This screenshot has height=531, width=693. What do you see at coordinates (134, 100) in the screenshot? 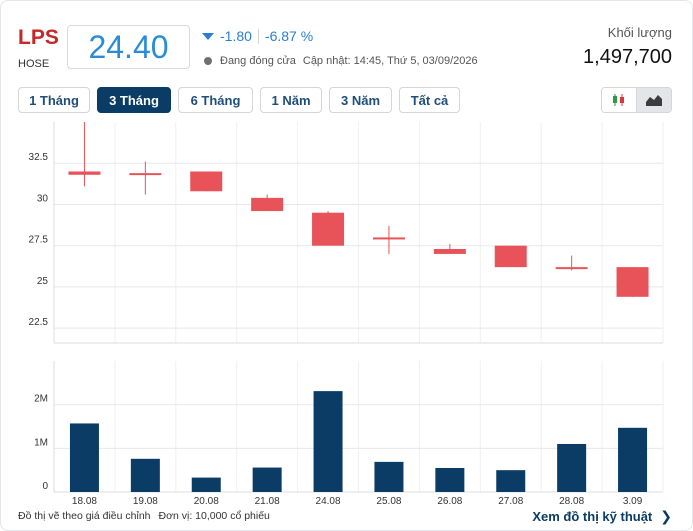
I see `range-3-month-button: 3 Tháng` at bounding box center [134, 100].